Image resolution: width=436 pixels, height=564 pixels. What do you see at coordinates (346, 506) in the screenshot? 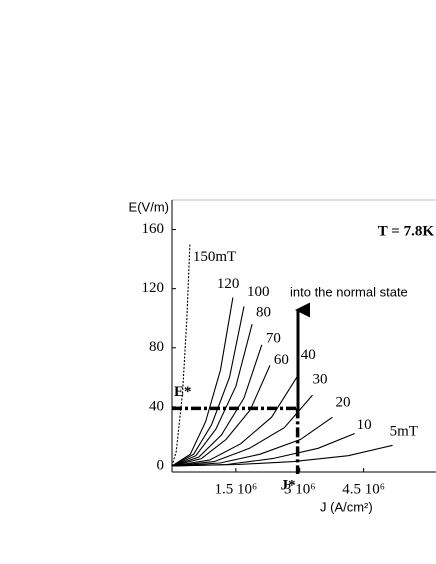
I see `x-axis-label: J (A/cm²)` at bounding box center [346, 506].